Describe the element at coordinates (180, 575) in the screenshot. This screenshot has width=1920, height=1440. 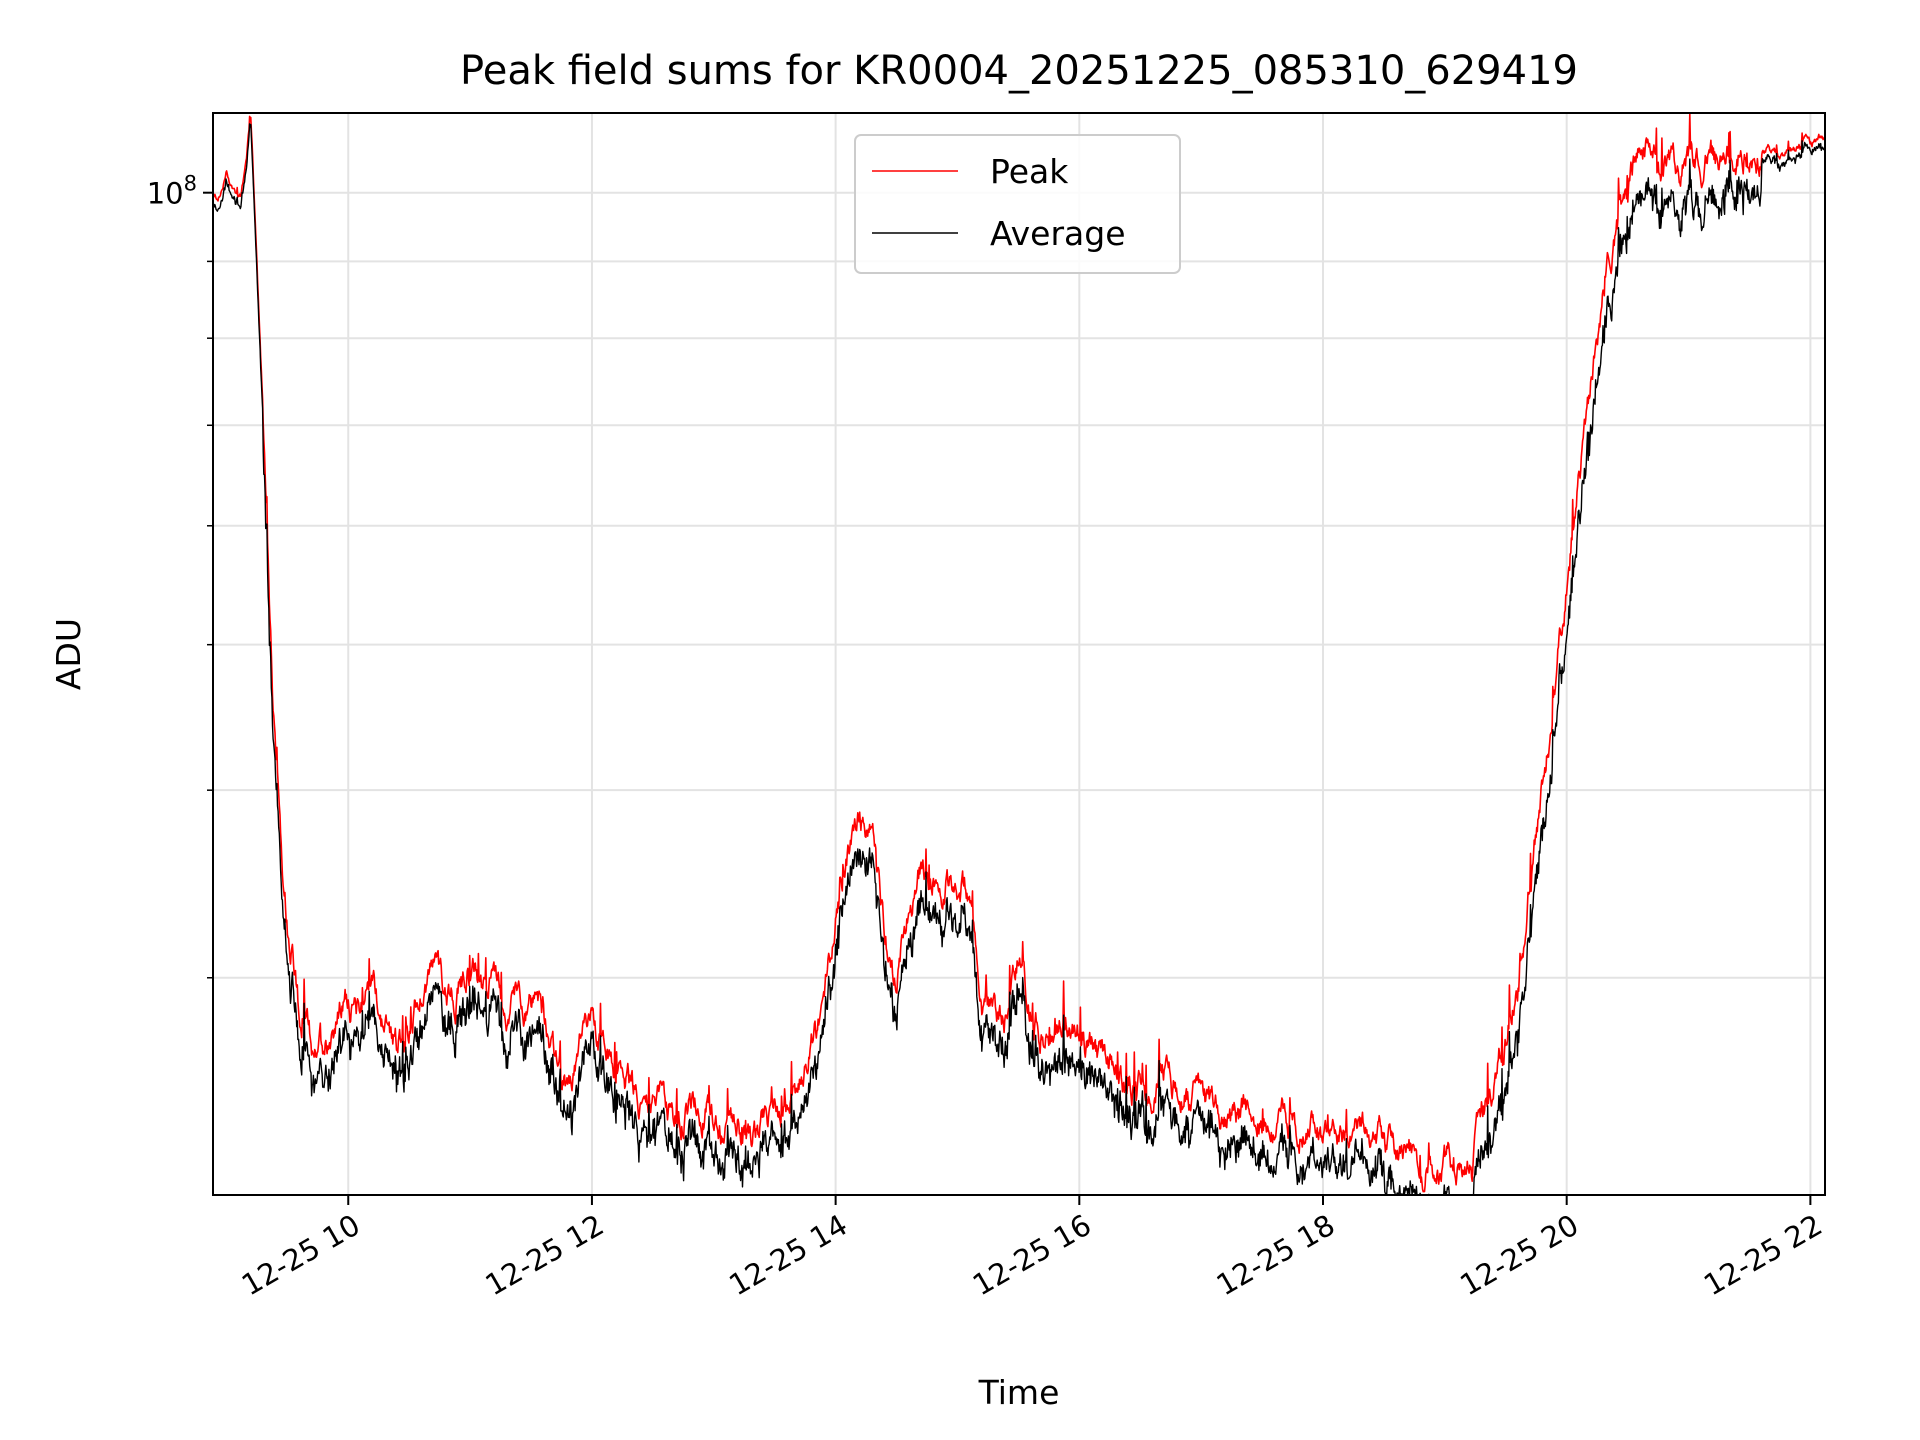
I see `y-axis-ticks: 108` at that location.